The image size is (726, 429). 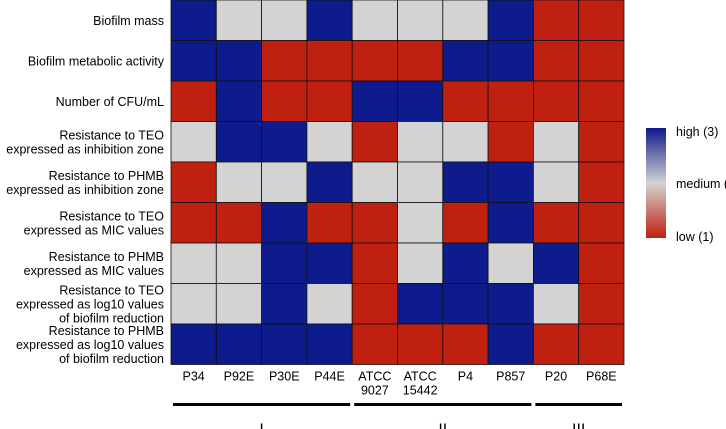 What do you see at coordinates (578, 425) in the screenshot?
I see `group-label: III` at bounding box center [578, 425].